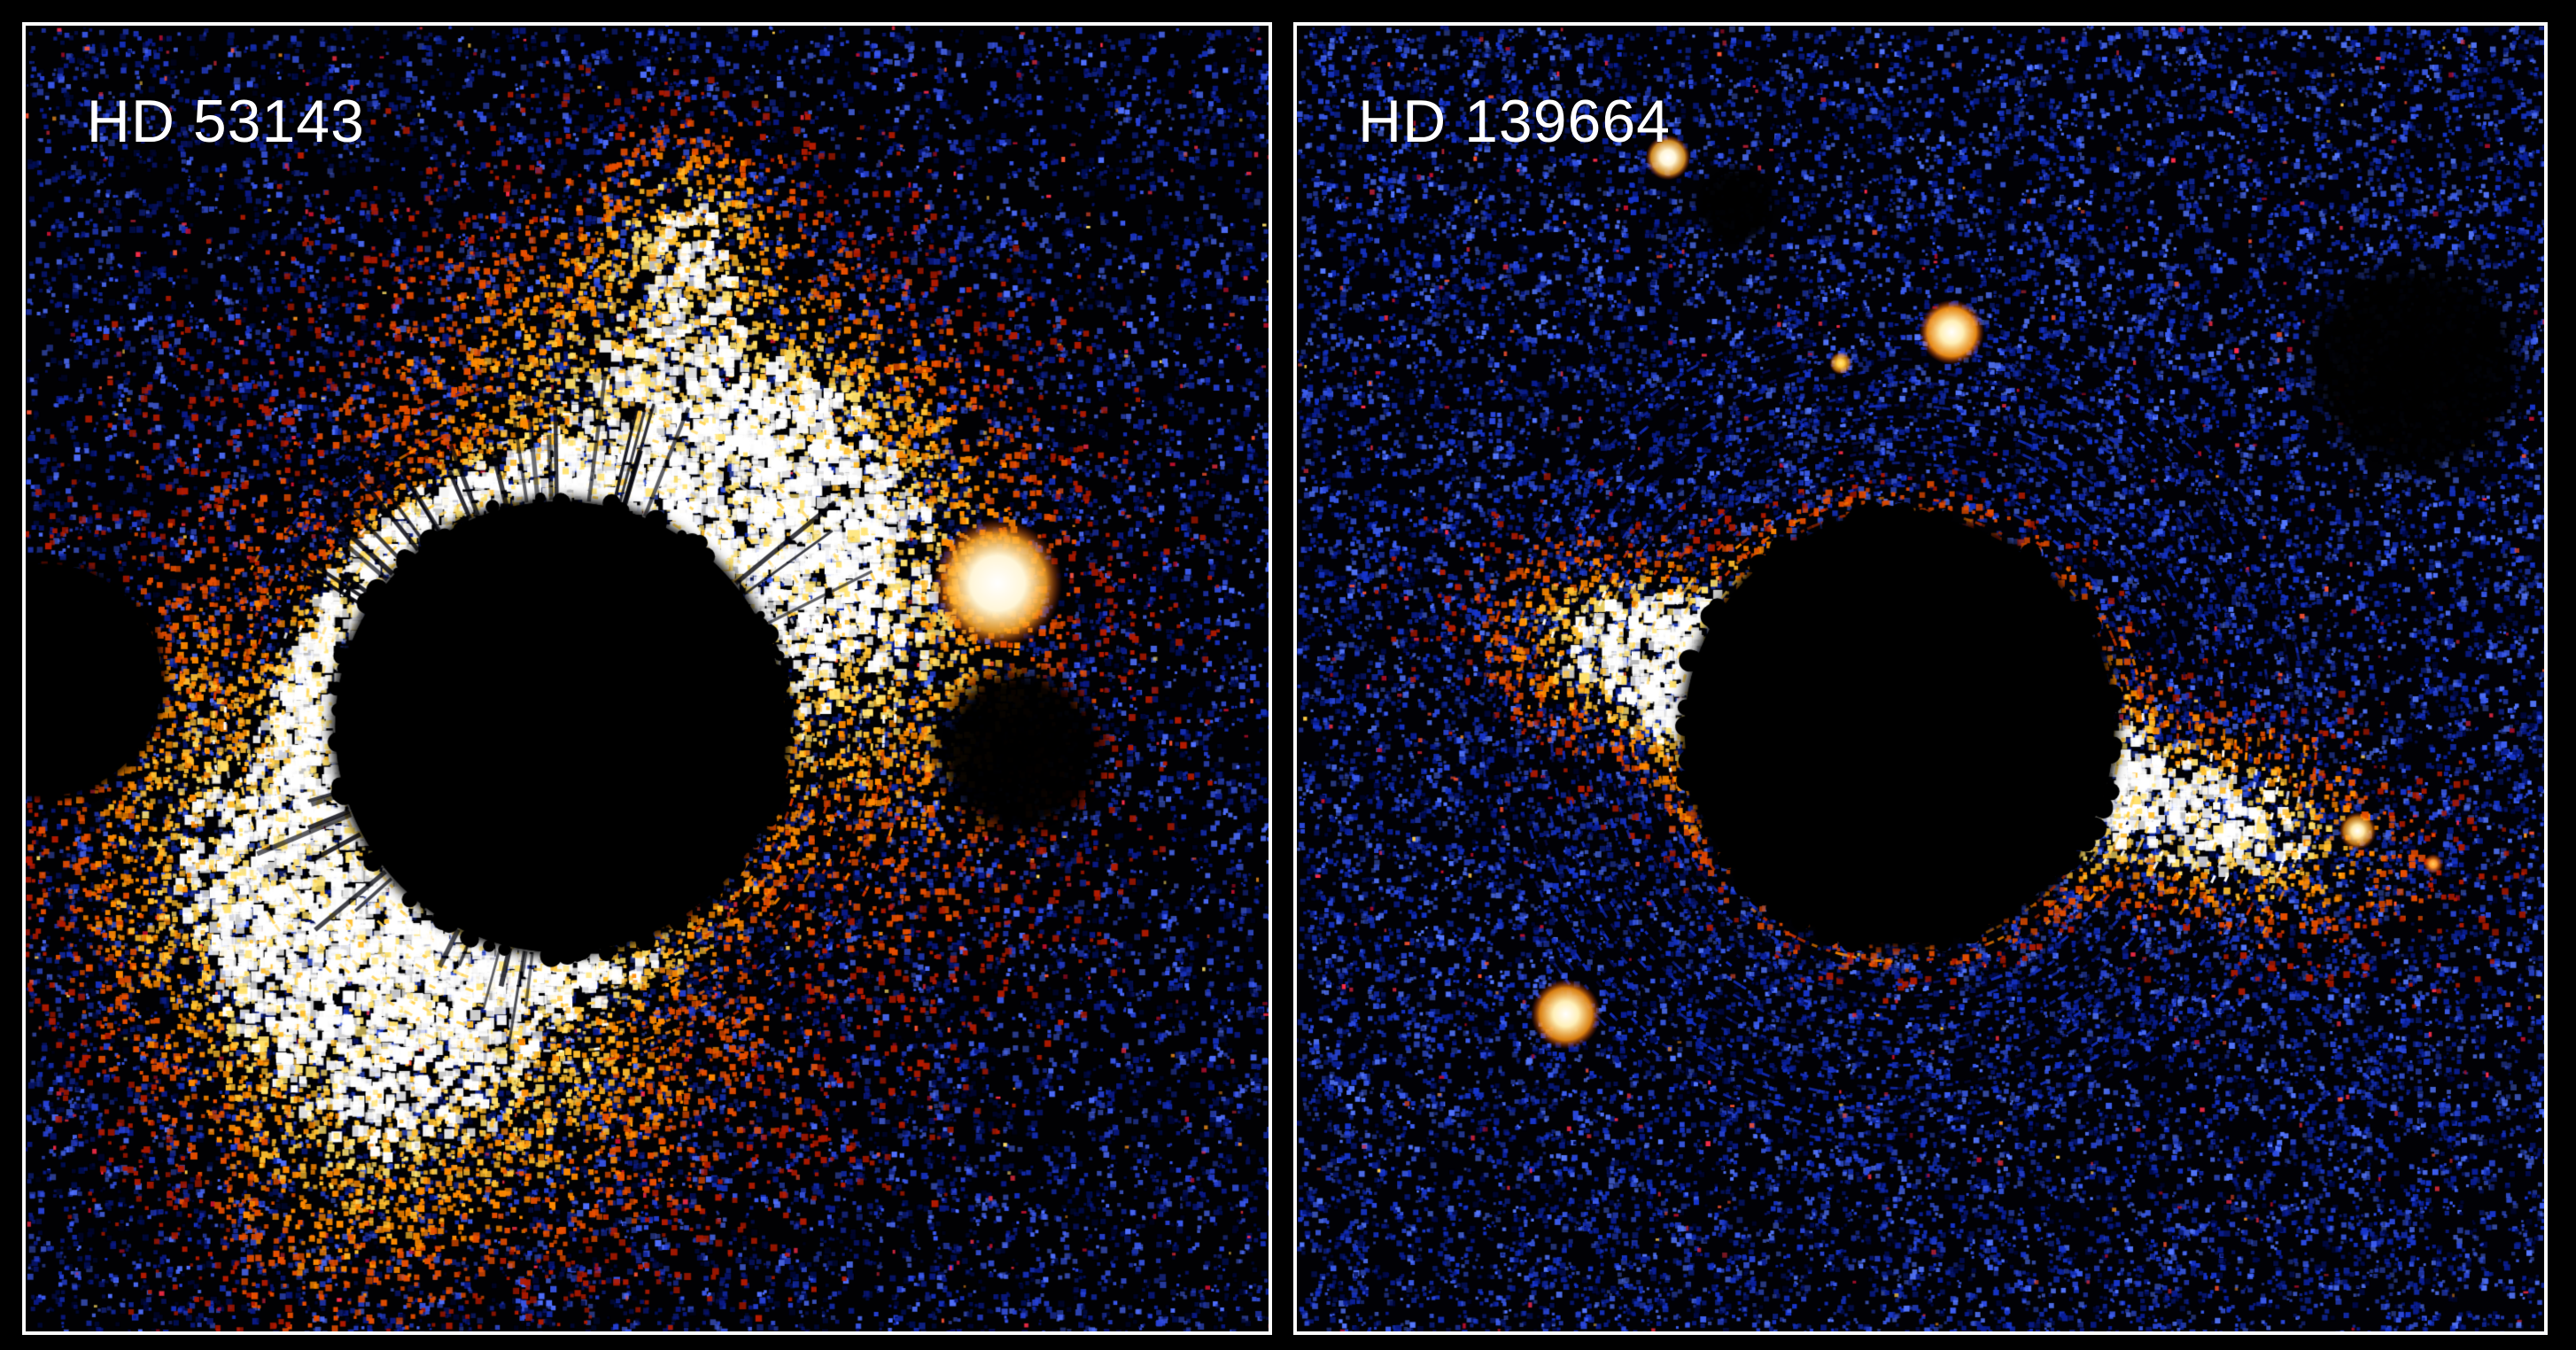  I want to click on star-name-label-hd-53143: HD 53143, so click(225, 121).